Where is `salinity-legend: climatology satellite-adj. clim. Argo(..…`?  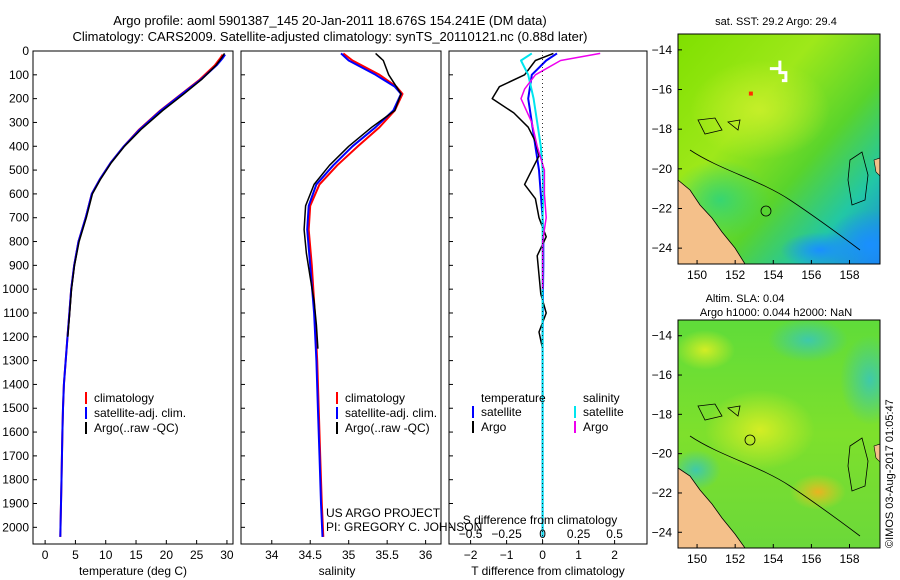 salinity-legend: climatology satellite-adj. clim. Argo(..… is located at coordinates (386, 413).